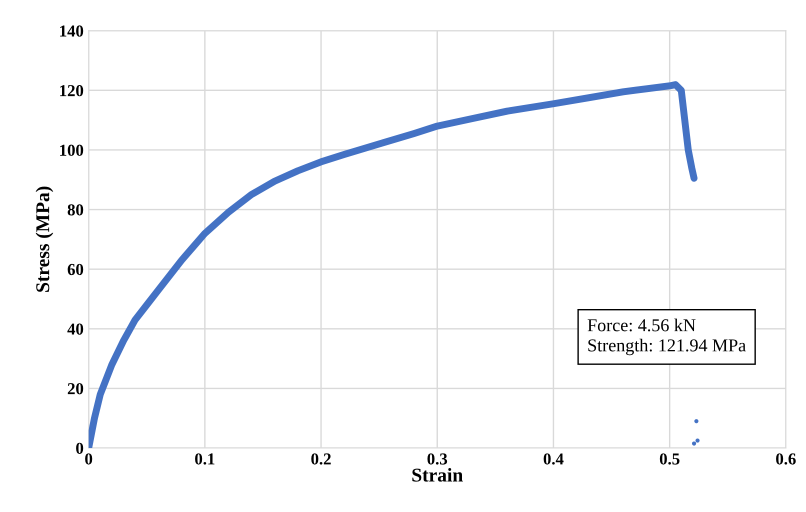 The image size is (806, 512). I want to click on x-tick-label: 0.5, so click(670, 459).